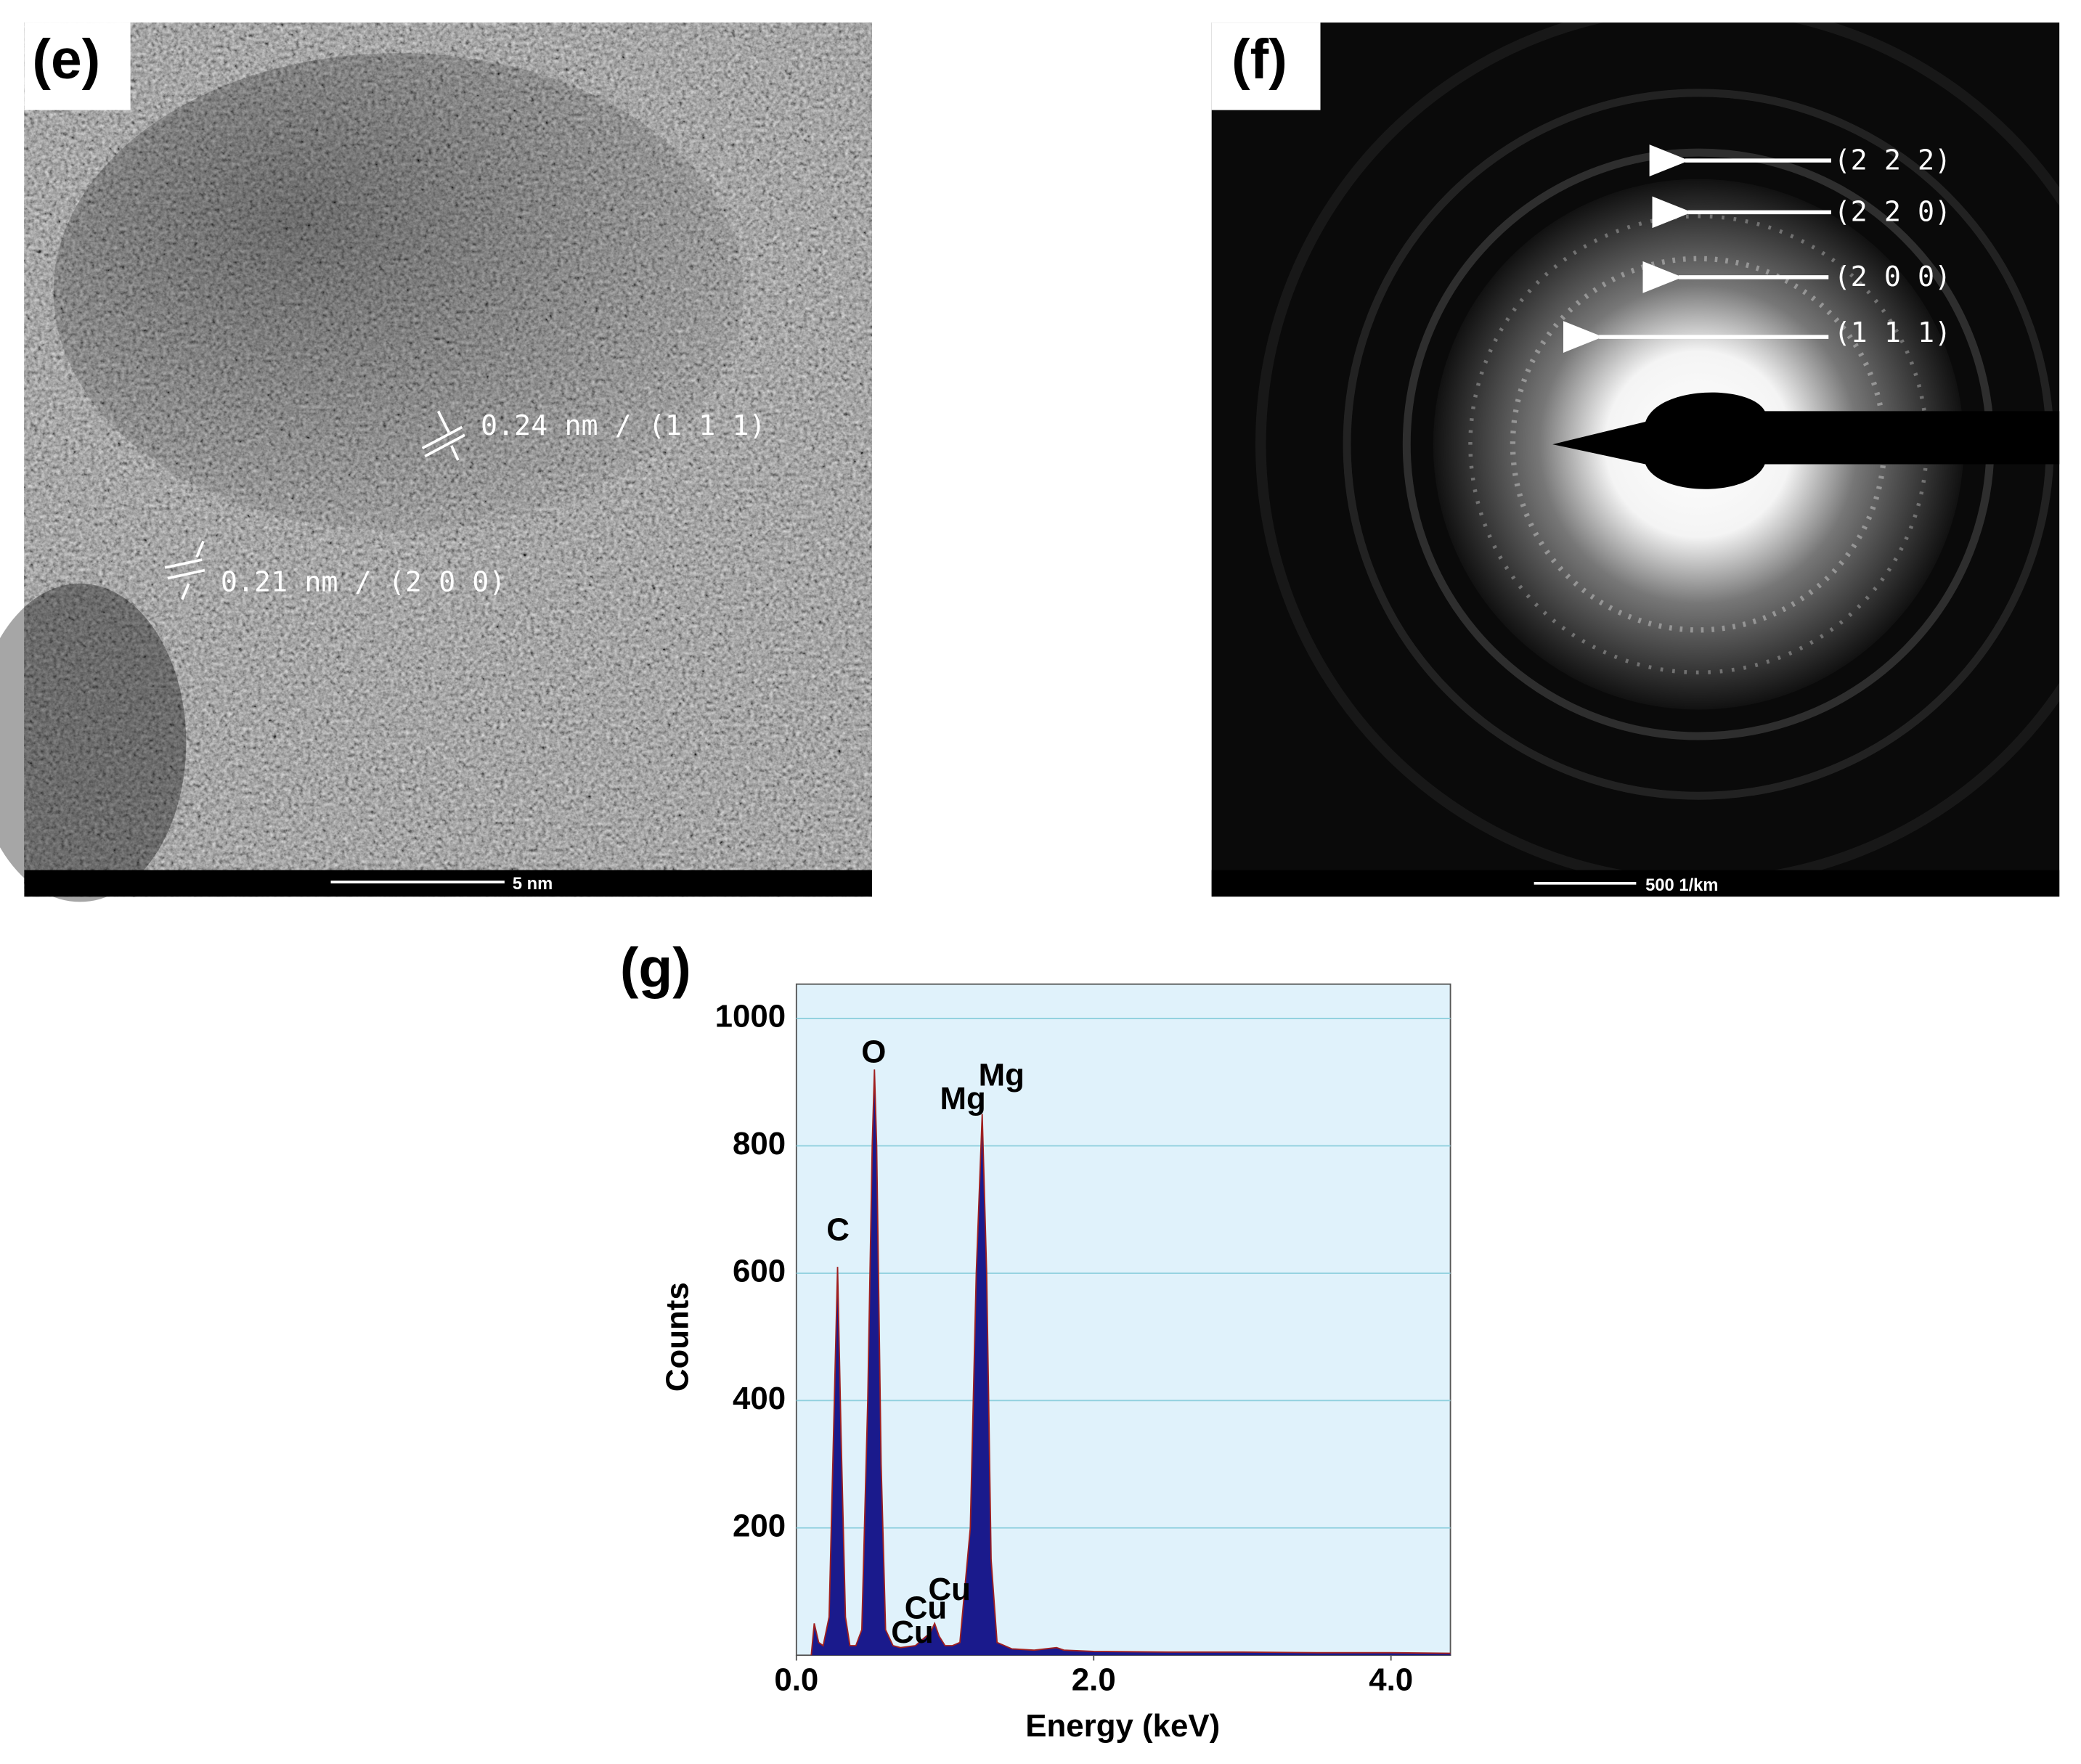 This screenshot has height=1764, width=2081. What do you see at coordinates (759, 1525) in the screenshot?
I see `y-tick-label: 200` at bounding box center [759, 1525].